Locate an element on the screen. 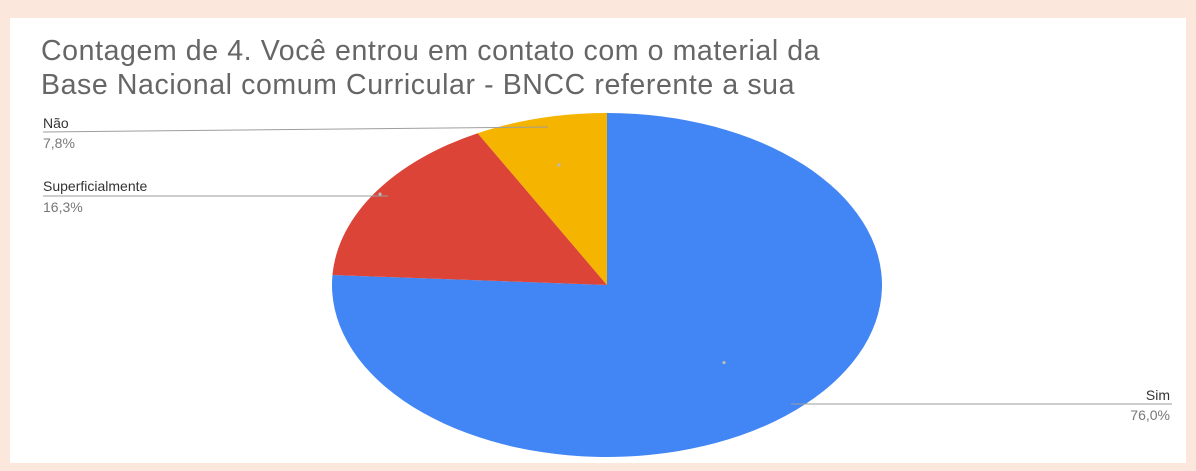  pie-slice-superficialmente is located at coordinates (469, 209).